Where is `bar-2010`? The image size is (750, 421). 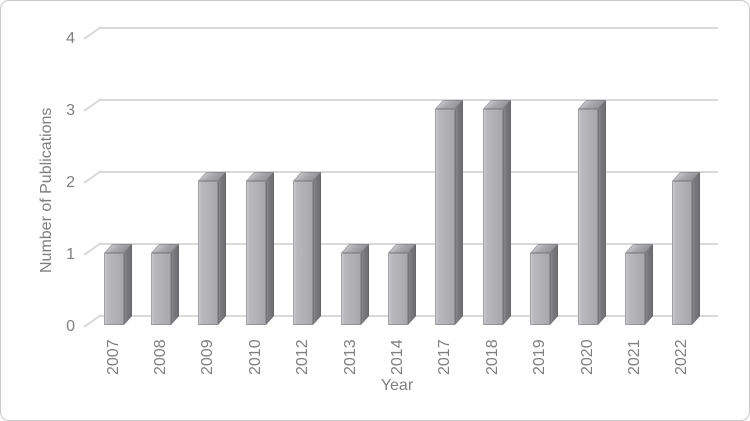
bar-2010 is located at coordinates (259, 248).